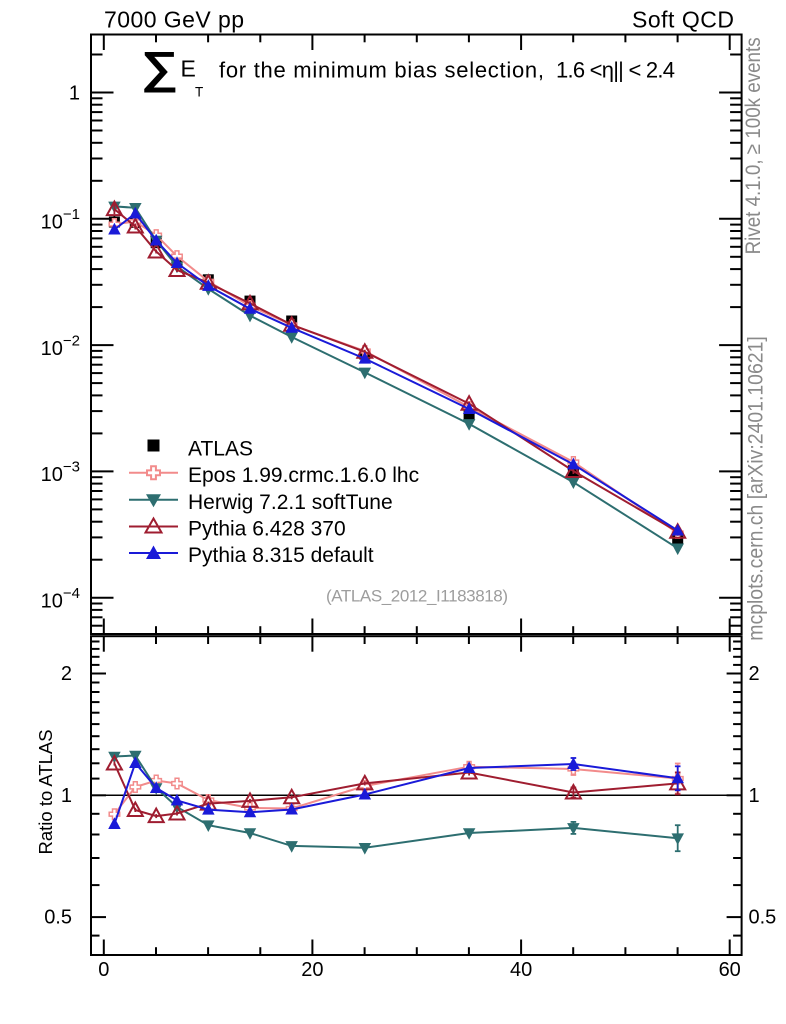 Image resolution: width=786 pixels, height=1024 pixels. What do you see at coordinates (60, 599) in the screenshot?
I see `svg-text: 10⁻⁴` at bounding box center [60, 599].